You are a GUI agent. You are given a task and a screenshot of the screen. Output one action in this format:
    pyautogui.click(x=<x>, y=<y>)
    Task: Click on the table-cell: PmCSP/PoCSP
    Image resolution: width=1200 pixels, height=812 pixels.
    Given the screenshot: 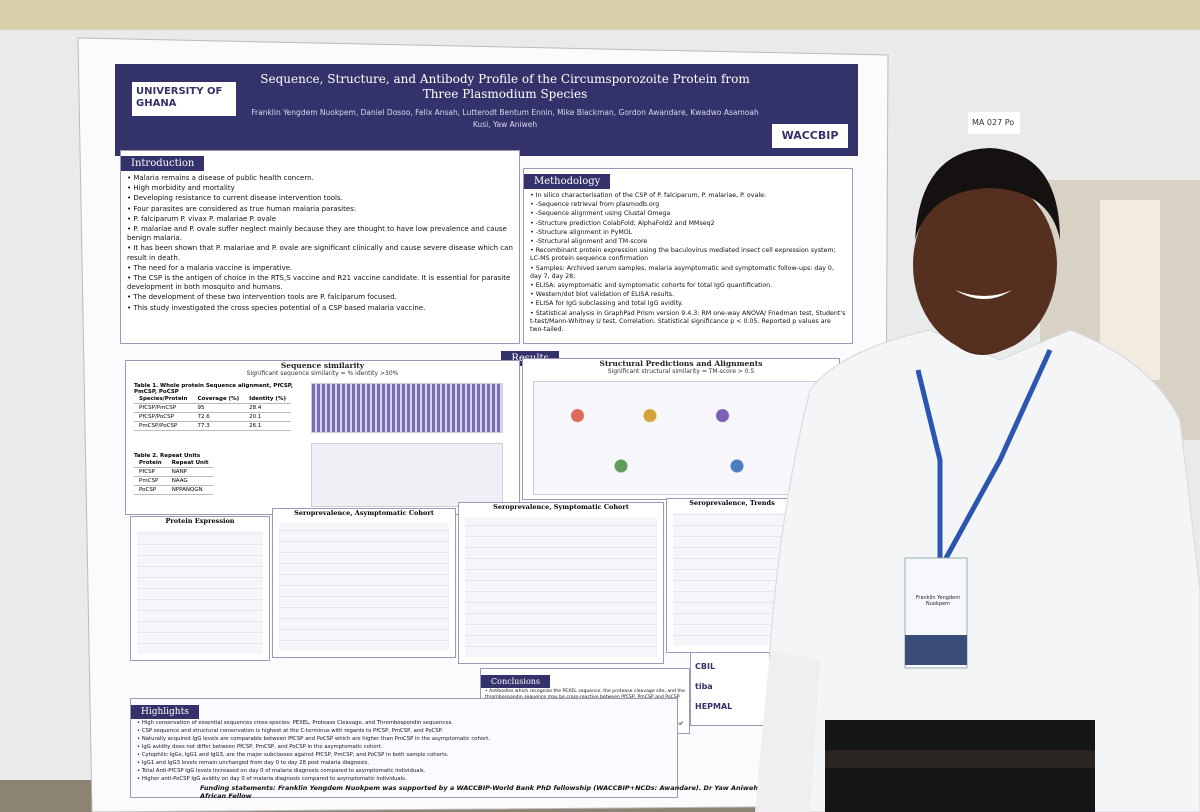 What is the action you would take?
    pyautogui.click(x=163, y=426)
    